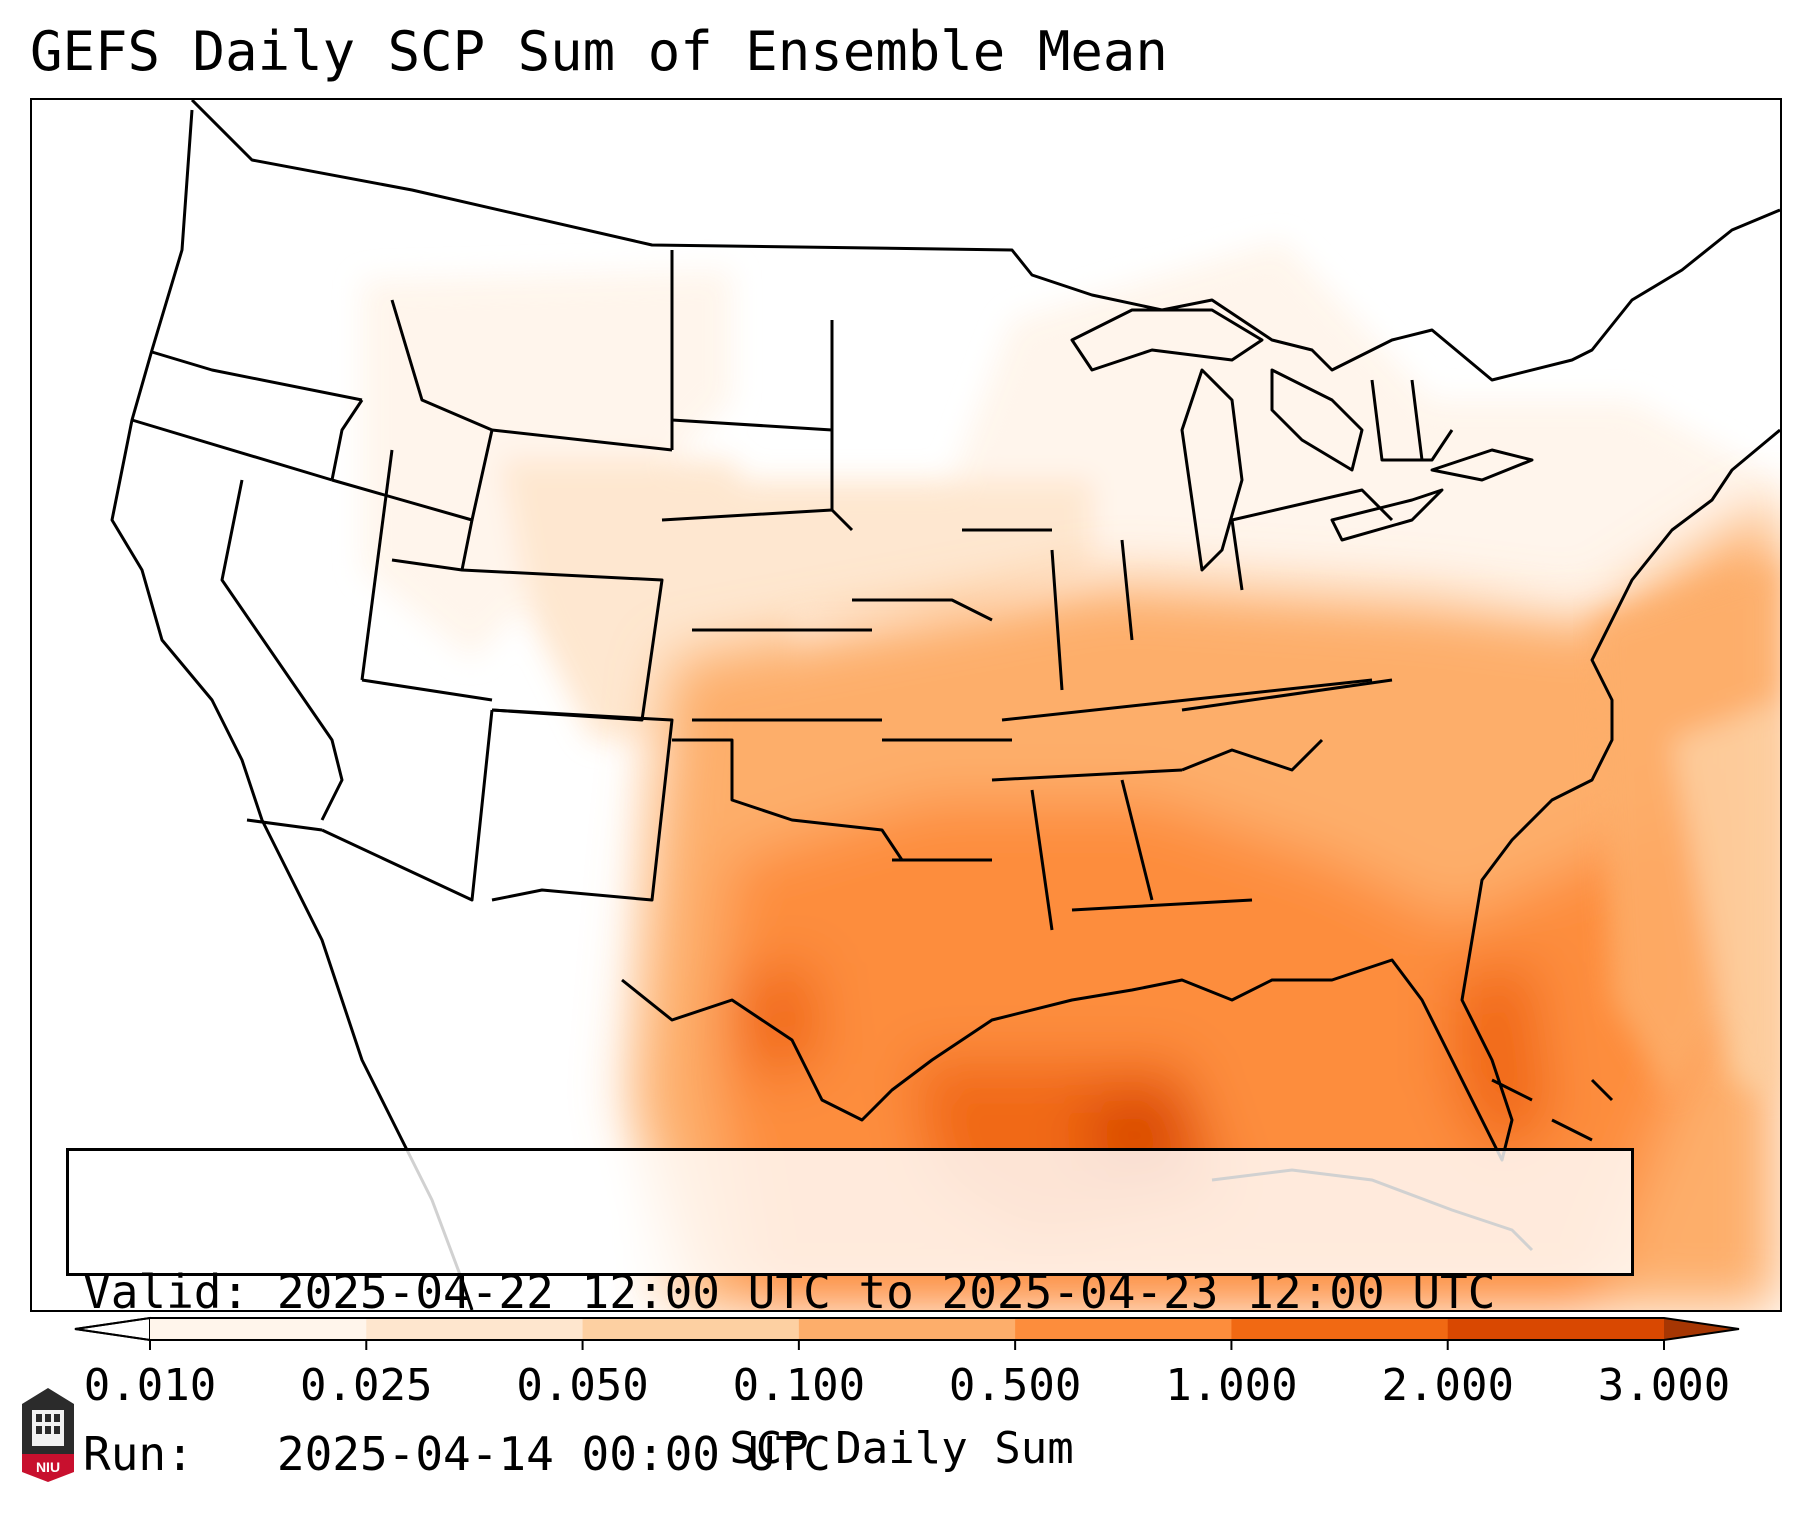 This screenshot has width=1803, height=1535. Describe the element at coordinates (1231, 1385) in the screenshot. I see `colorbar-tick-label: 1.000` at that location.